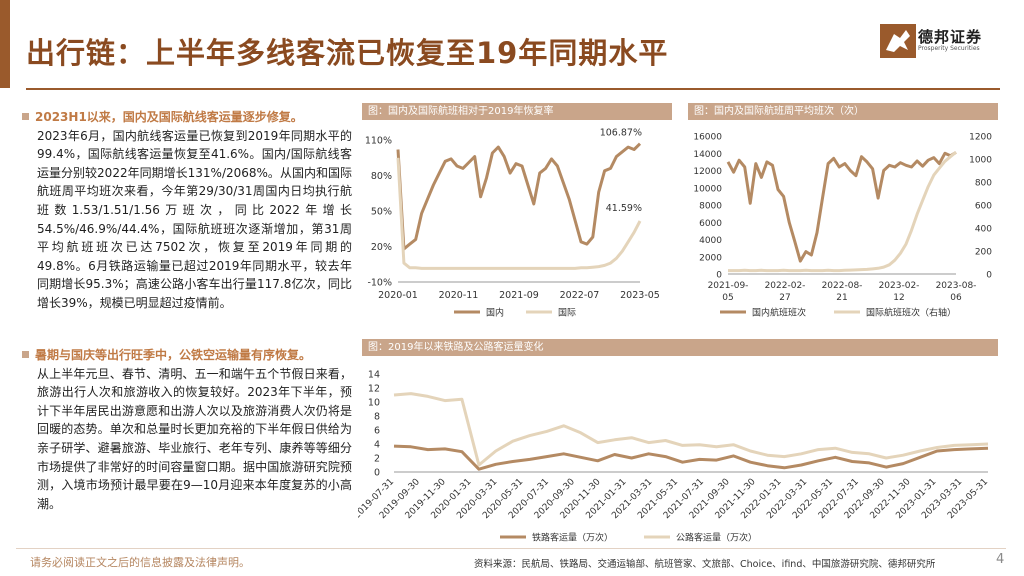  What do you see at coordinates (374, 389) in the screenshot?
I see `y-tick-label: 12` at bounding box center [374, 389].